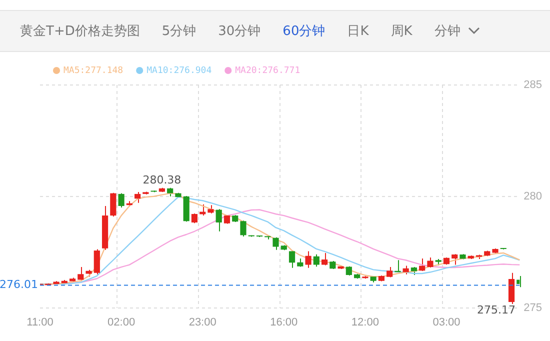 Image resolution: width=550 pixels, height=341 pixels. Describe the element at coordinates (447, 31) in the screenshot. I see `text: 分钟` at that location.